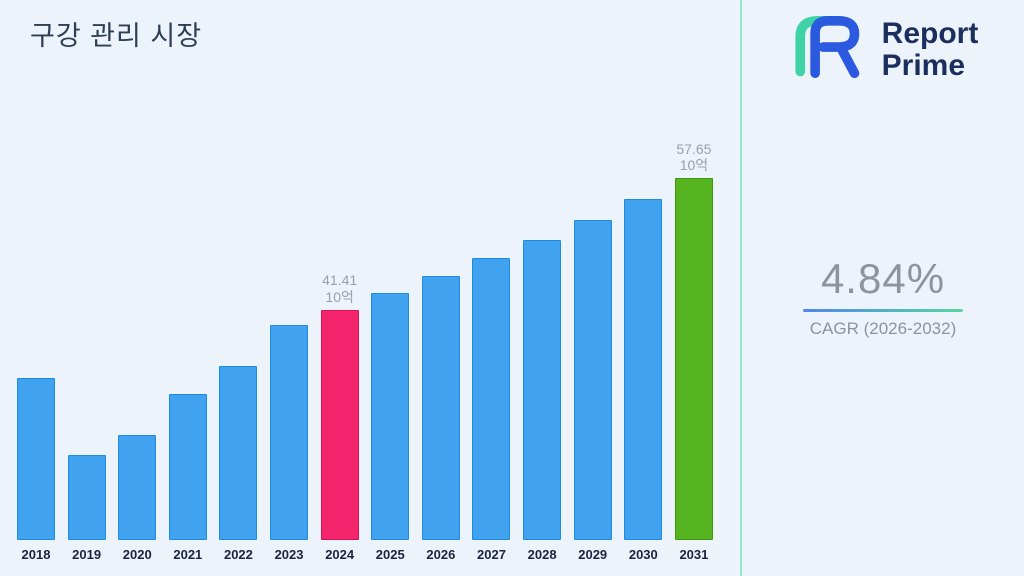 The image size is (1024, 576). I want to click on bar-2018, so click(36, 458).